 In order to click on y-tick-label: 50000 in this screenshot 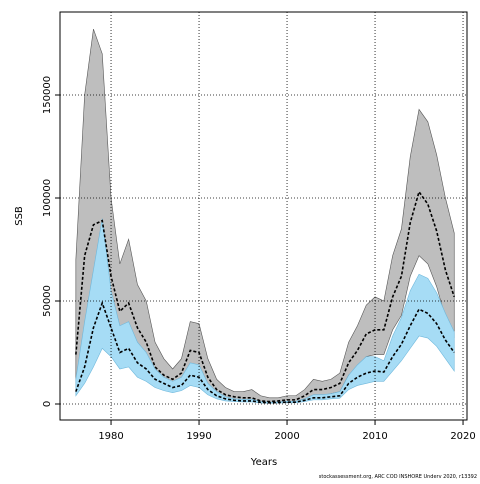, I will do `click(47, 301)`.